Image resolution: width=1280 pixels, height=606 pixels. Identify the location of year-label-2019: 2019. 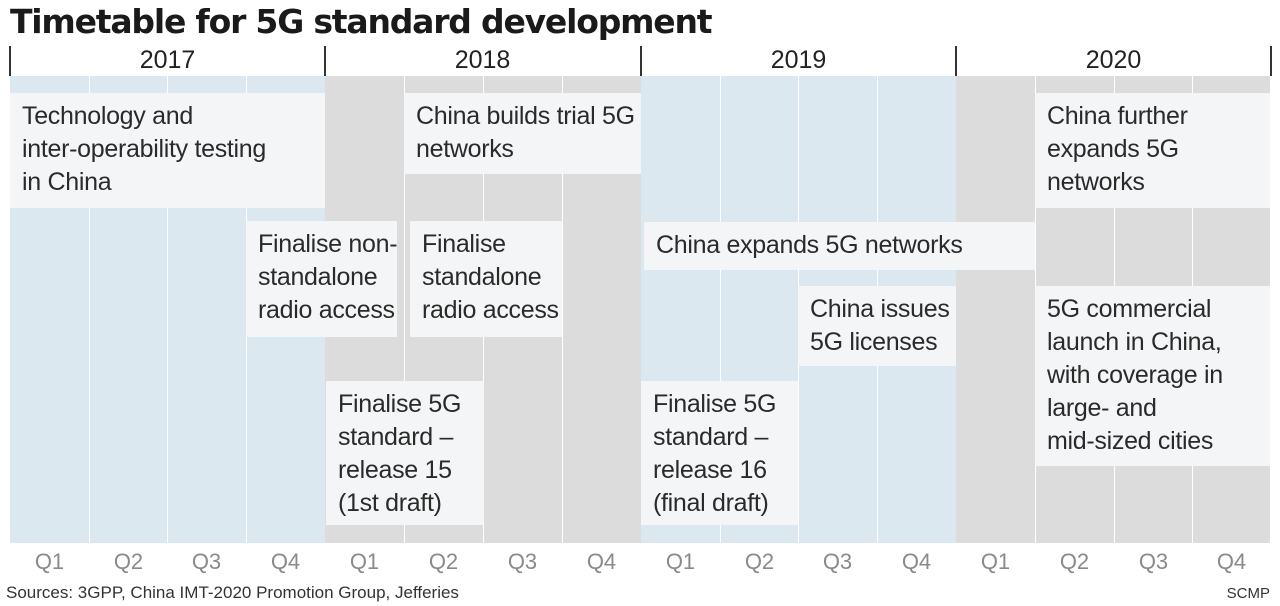
(798, 60).